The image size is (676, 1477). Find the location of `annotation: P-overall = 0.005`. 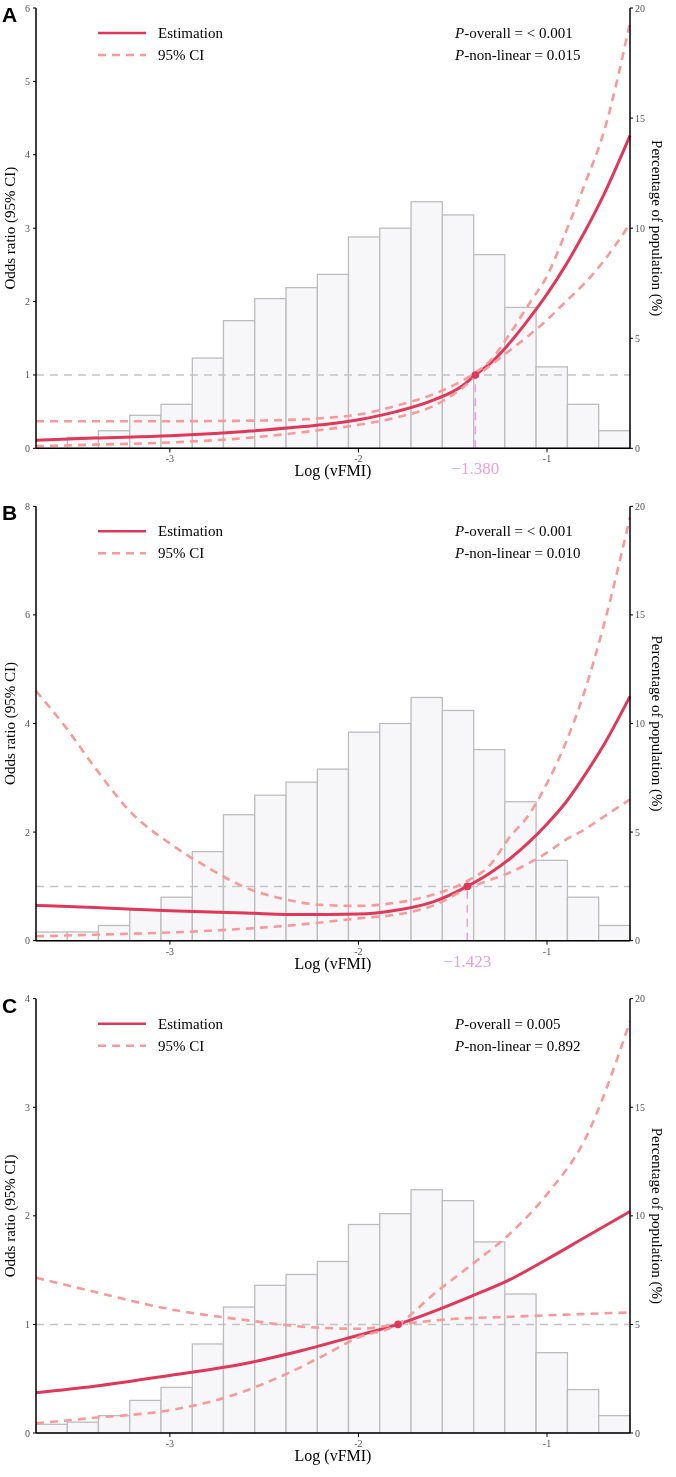

annotation: P-overall = 0.005 is located at coordinates (507, 1023).